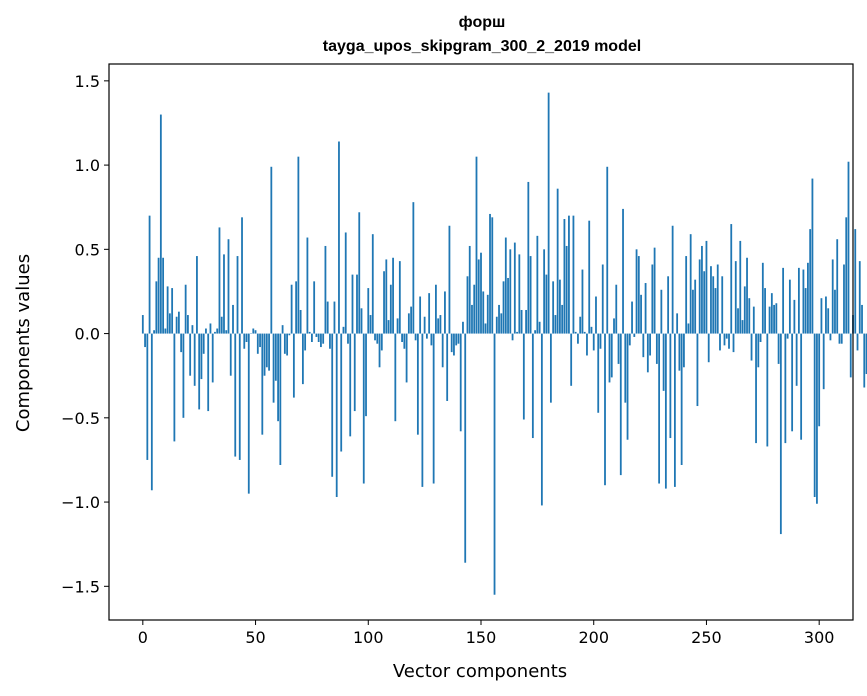 The image size is (867, 696). Describe the element at coordinates (255, 637) in the screenshot. I see `x-tick-label: 50` at that location.